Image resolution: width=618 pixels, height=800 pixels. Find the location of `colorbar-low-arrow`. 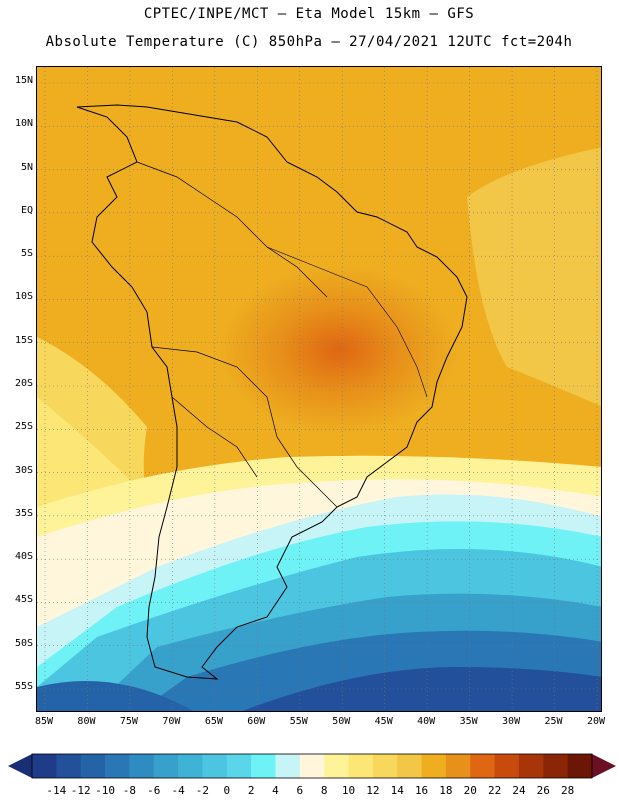

colorbar-low-arrow is located at coordinates (20, 766).